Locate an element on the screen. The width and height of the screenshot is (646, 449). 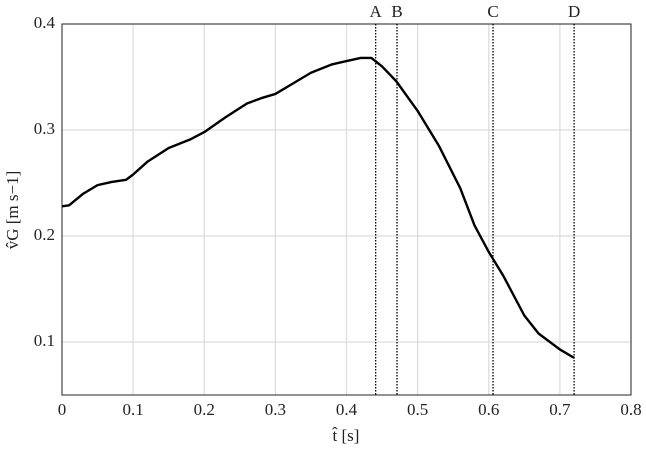
y-tick-label: 0.2 is located at coordinates (44, 234).